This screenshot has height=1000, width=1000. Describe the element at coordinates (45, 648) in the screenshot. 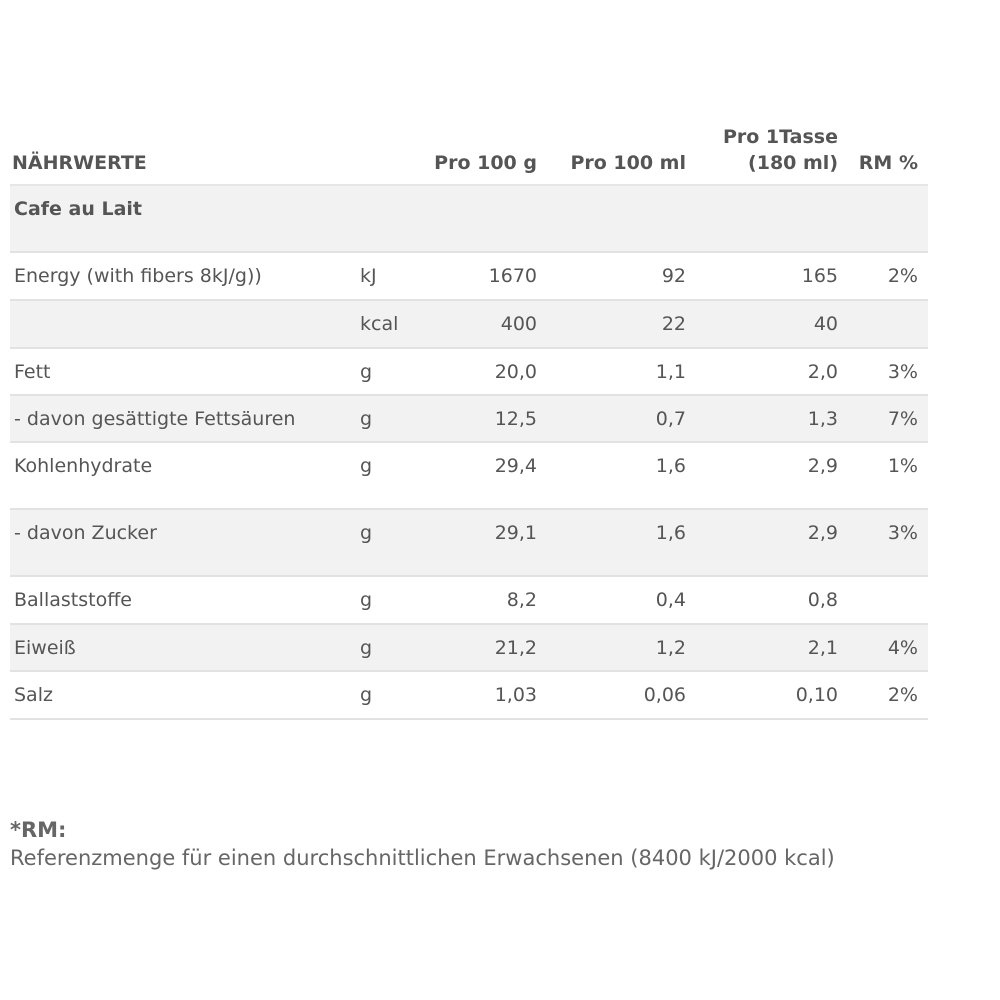

I see `nutrient-name: Eiweiß` at that location.